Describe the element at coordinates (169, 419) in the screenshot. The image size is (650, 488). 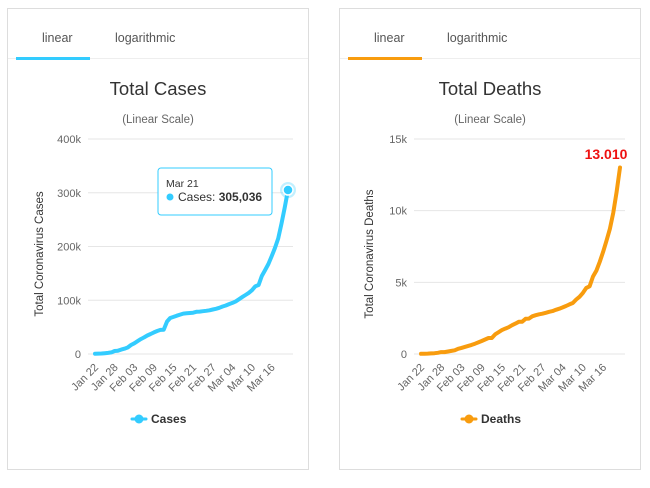
I see `legend-label: Cases` at that location.